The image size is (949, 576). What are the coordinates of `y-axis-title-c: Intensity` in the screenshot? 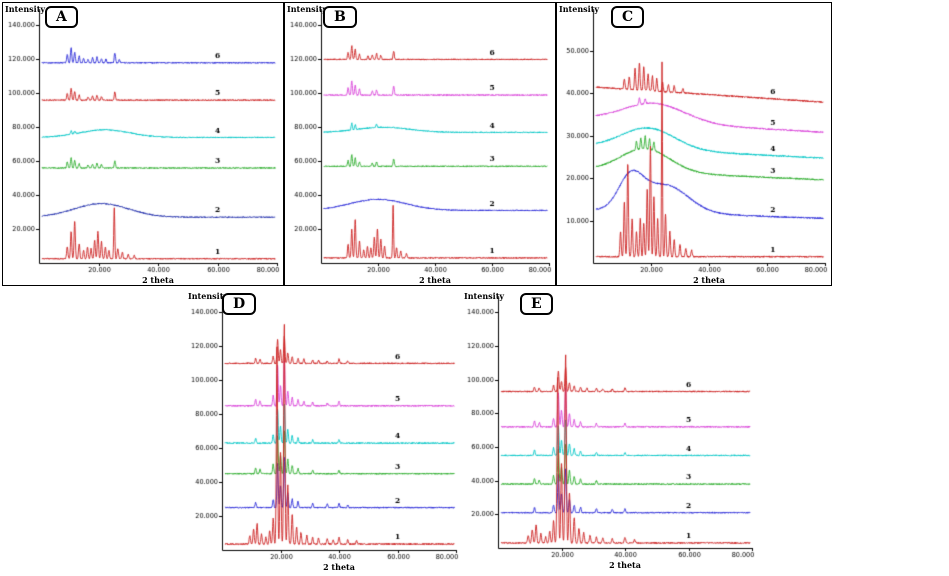 It's located at (579, 9).